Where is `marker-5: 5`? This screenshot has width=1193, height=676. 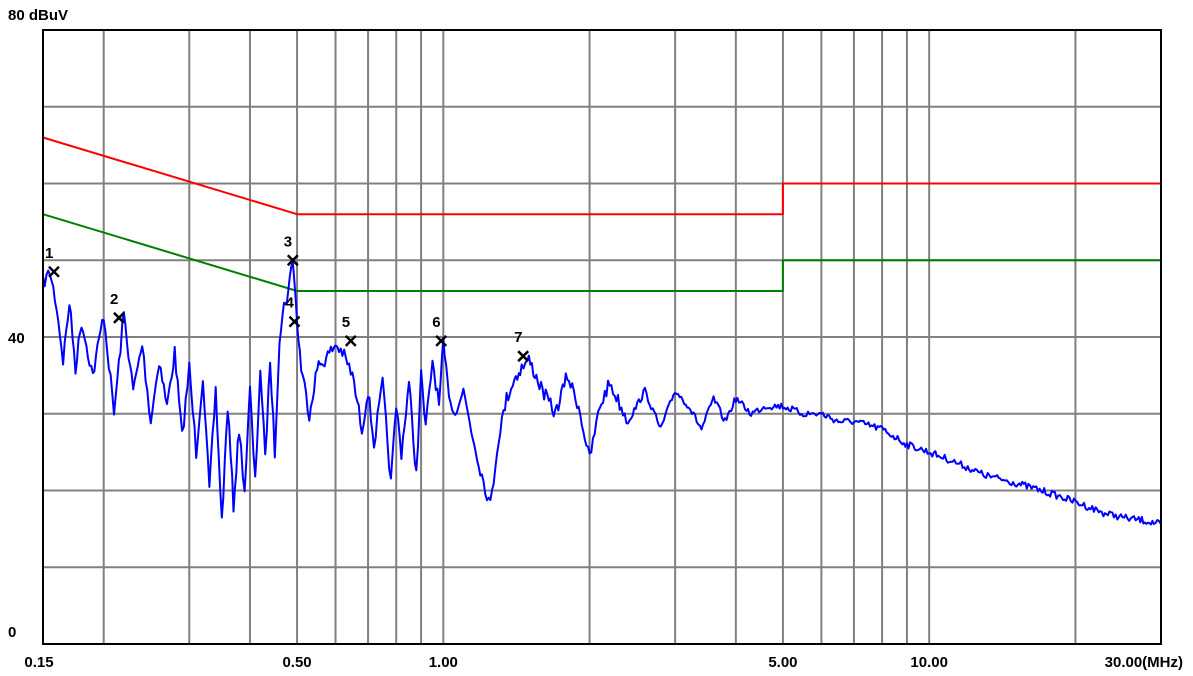 marker-5: 5 is located at coordinates (349, 330).